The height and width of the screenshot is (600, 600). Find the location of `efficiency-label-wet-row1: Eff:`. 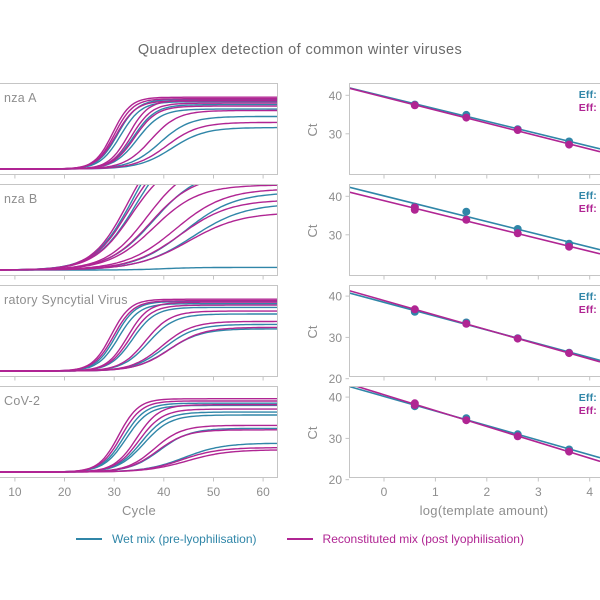

efficiency-label-wet-row1: Eff: is located at coordinates (587, 95).